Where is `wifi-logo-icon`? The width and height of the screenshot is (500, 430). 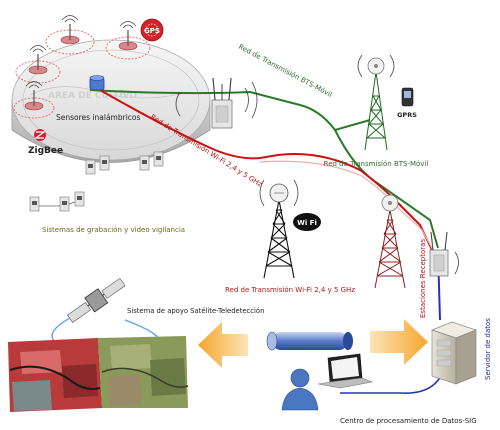 wifi-logo-icon is located at coordinates (307, 222).